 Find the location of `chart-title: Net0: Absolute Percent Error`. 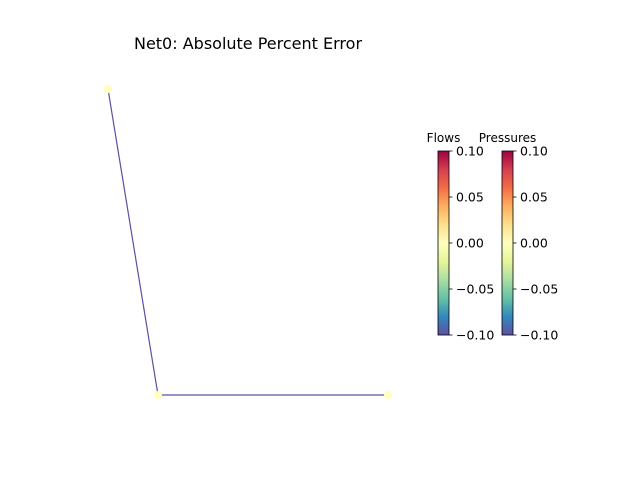

chart-title: Net0: Absolute Percent Error is located at coordinates (248, 43).